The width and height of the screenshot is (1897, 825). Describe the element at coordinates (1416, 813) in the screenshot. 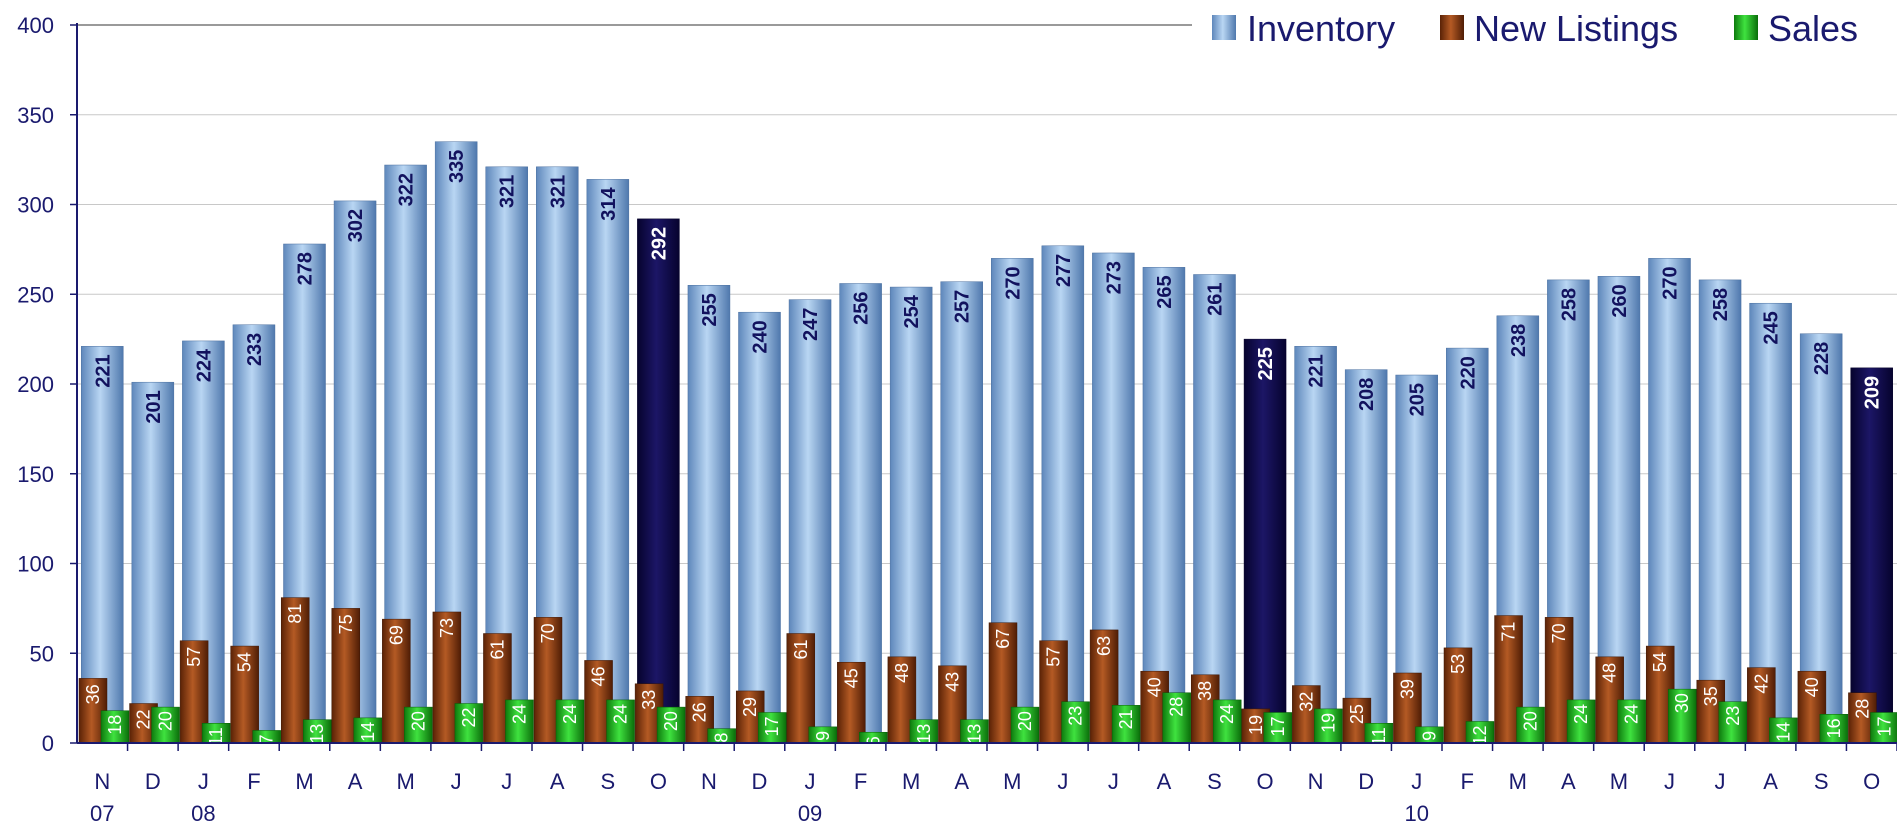

I see `x-year-label: 10` at that location.